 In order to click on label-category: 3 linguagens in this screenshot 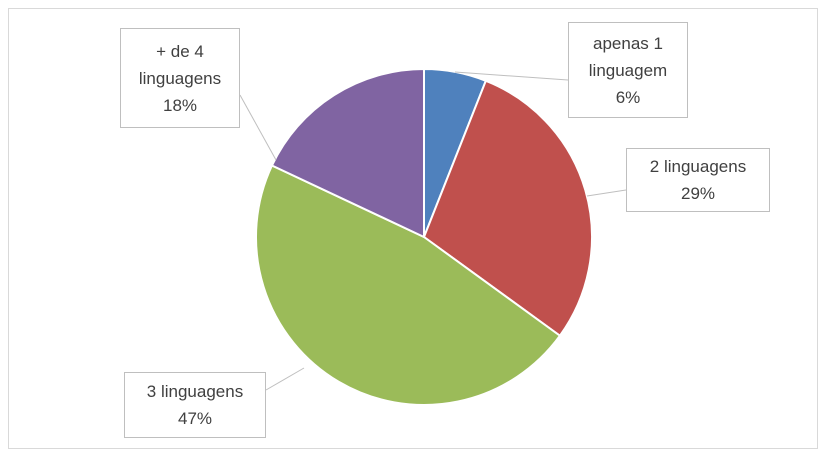, I will do `click(195, 391)`.